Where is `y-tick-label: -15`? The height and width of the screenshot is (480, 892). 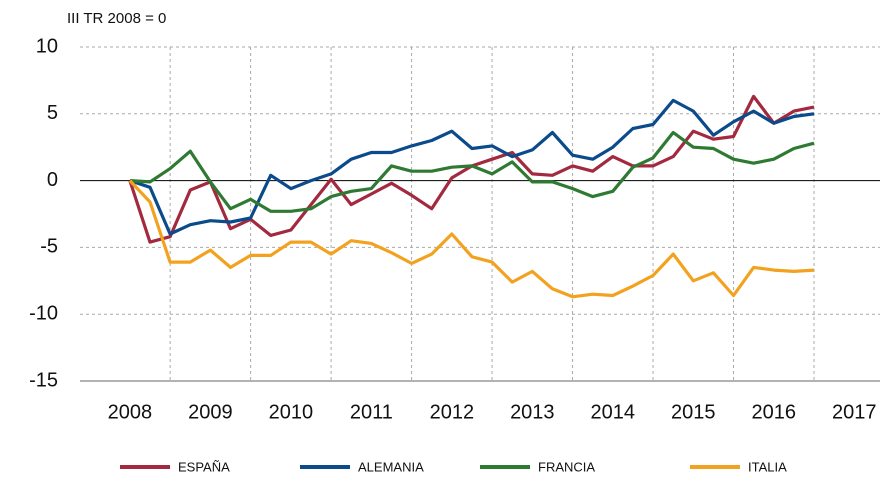
y-tick-label: -15 is located at coordinates (43, 380).